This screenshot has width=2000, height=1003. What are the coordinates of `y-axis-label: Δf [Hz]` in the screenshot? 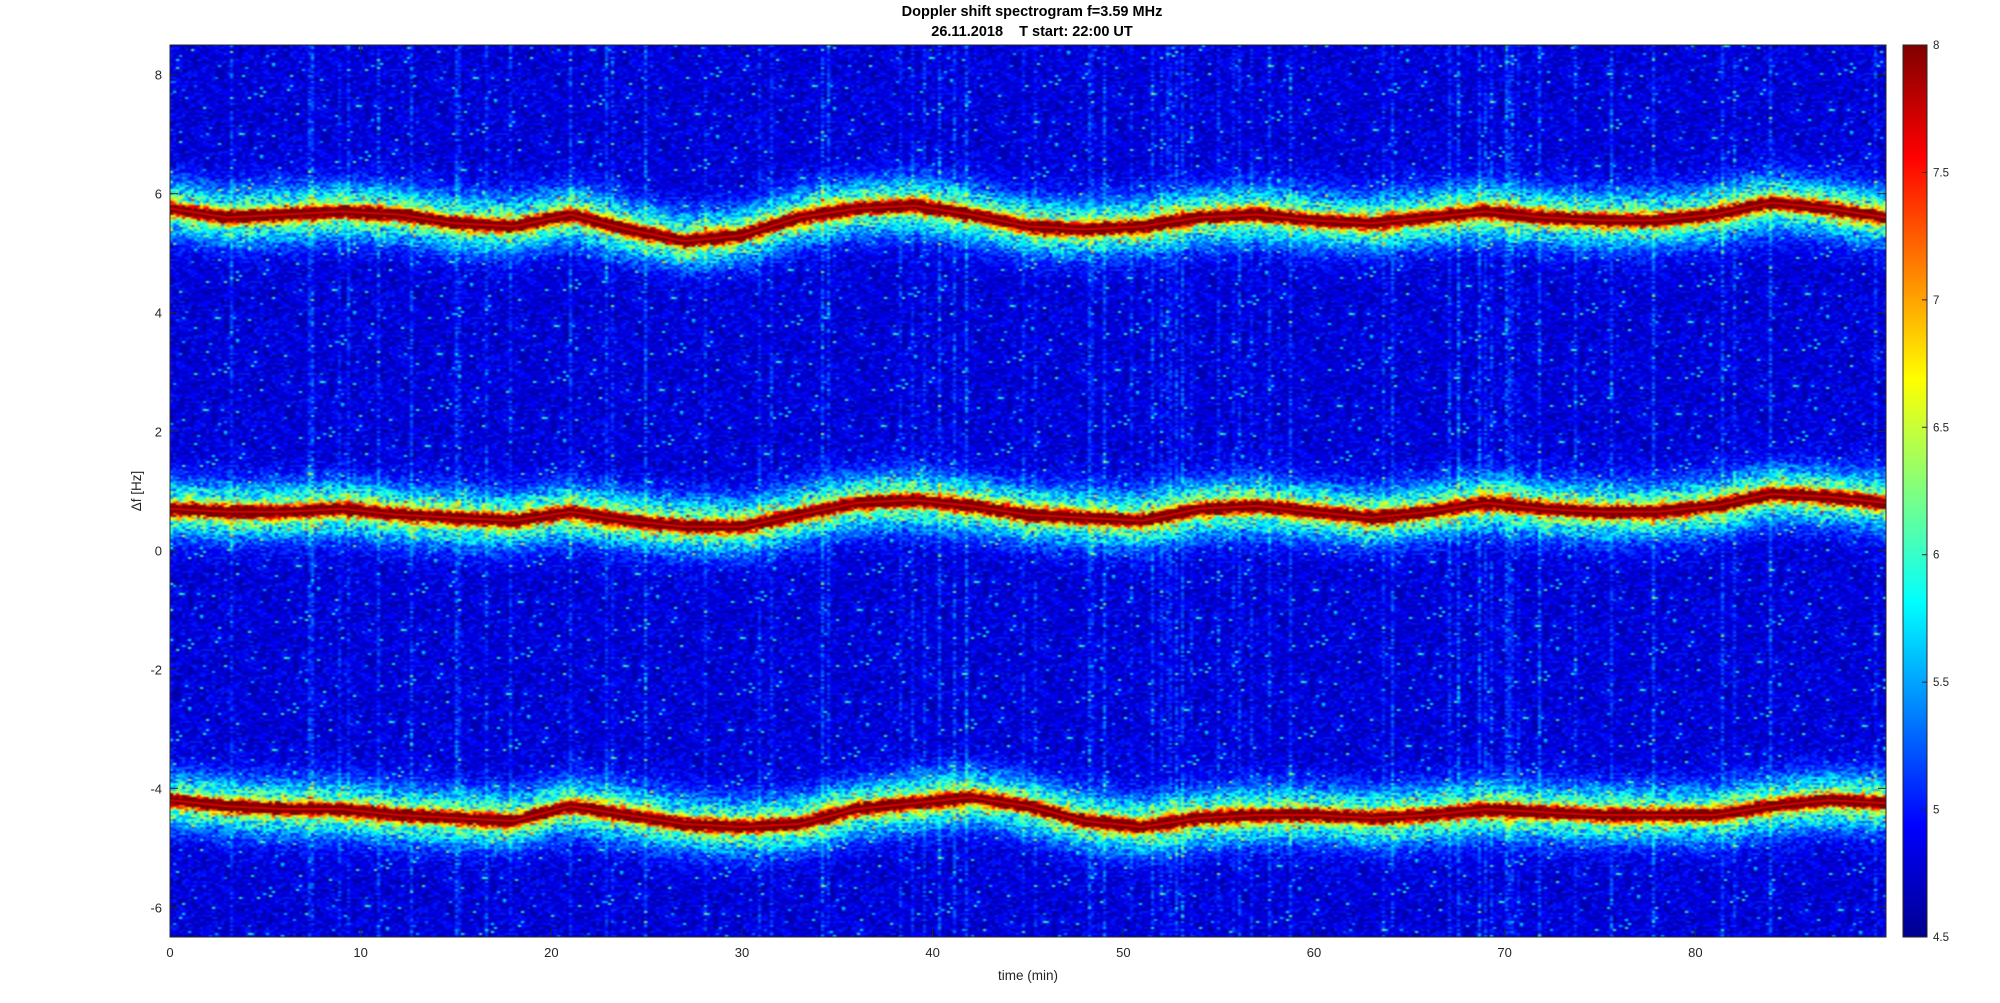 It's located at (136, 491).